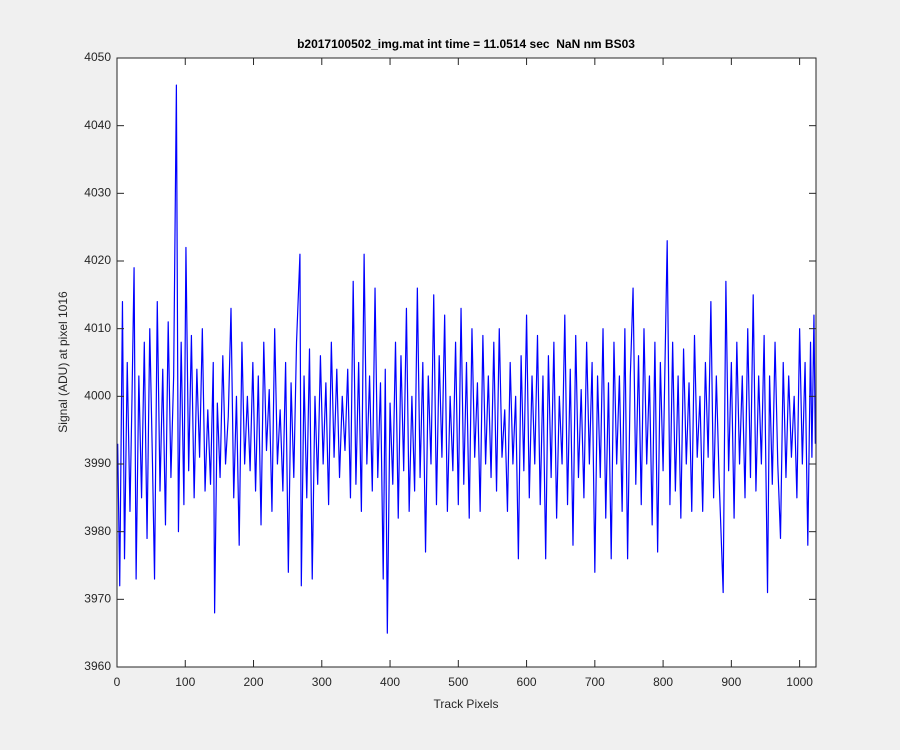 This screenshot has width=900, height=750. Describe the element at coordinates (731, 682) in the screenshot. I see `x-tick-label: 900` at that location.